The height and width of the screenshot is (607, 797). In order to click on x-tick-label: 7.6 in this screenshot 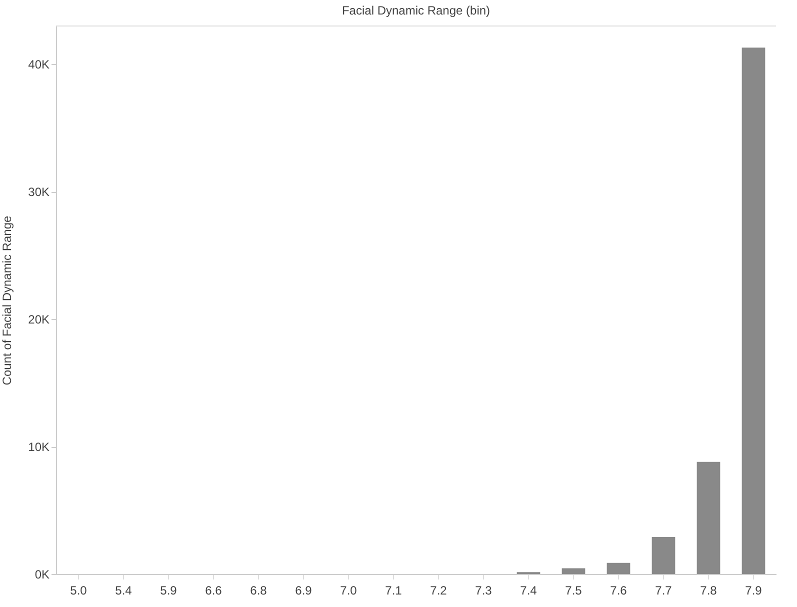, I will do `click(619, 591)`.